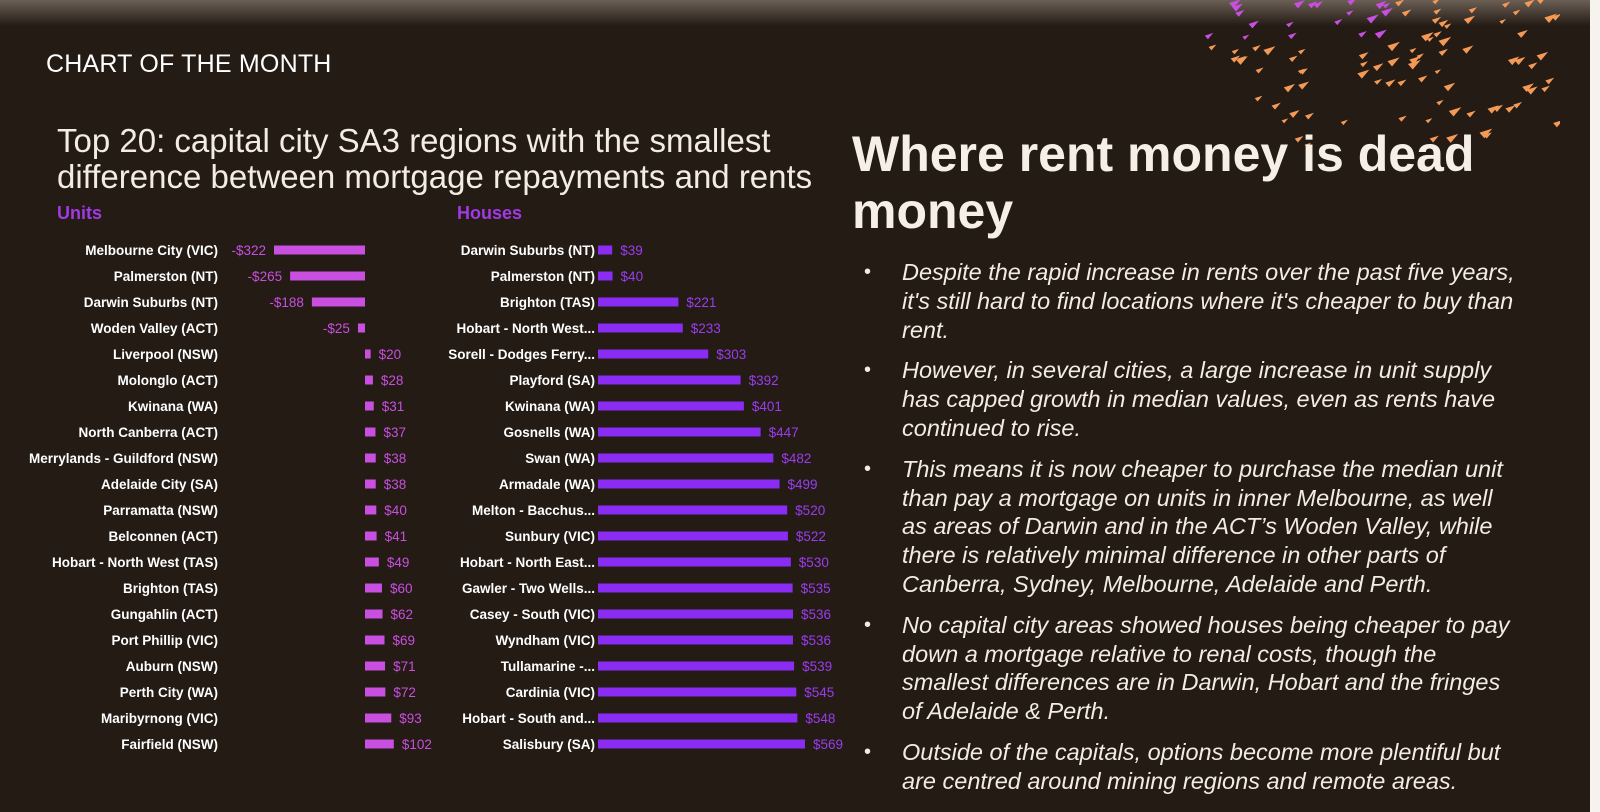 The width and height of the screenshot is (1600, 812). What do you see at coordinates (820, 718) in the screenshot?
I see `houses-value-label: $548` at bounding box center [820, 718].